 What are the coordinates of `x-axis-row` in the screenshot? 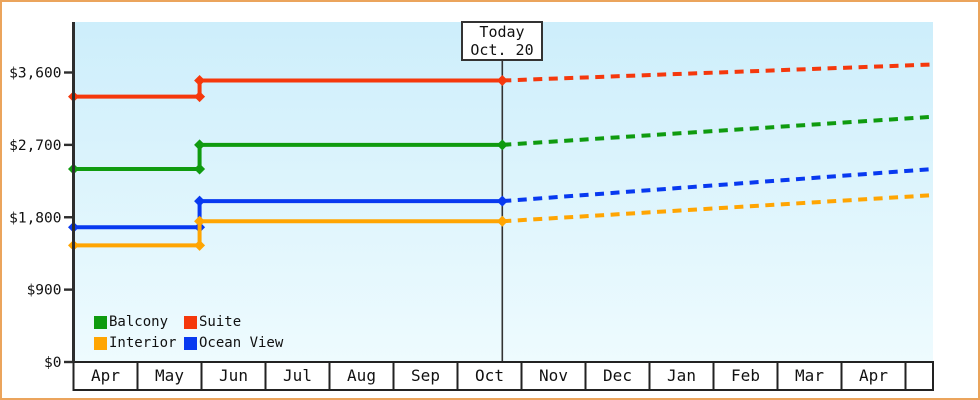 It's located at (503, 376).